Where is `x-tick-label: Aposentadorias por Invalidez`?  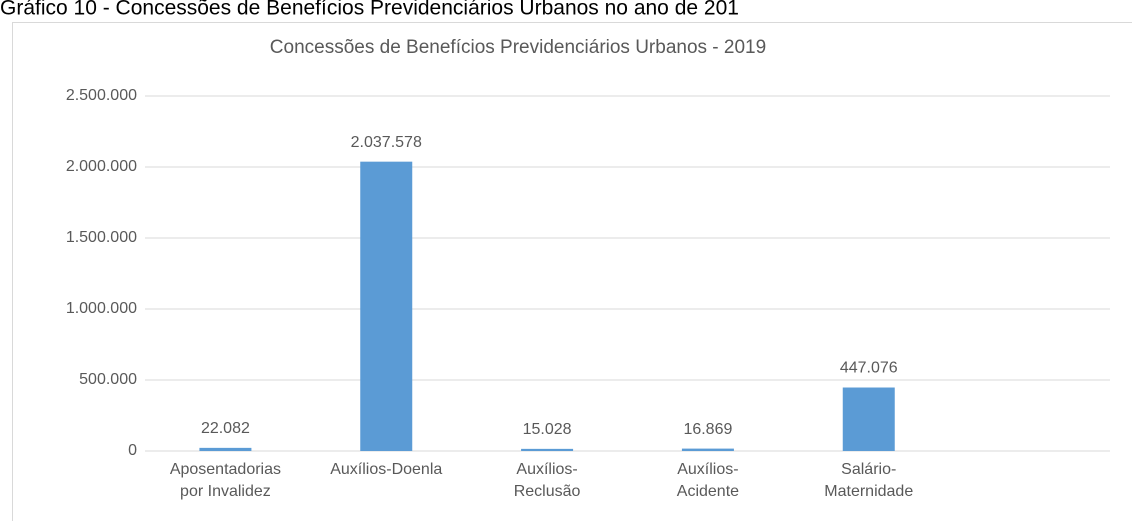 x-tick-label: Aposentadorias por Invalidez is located at coordinates (225, 480).